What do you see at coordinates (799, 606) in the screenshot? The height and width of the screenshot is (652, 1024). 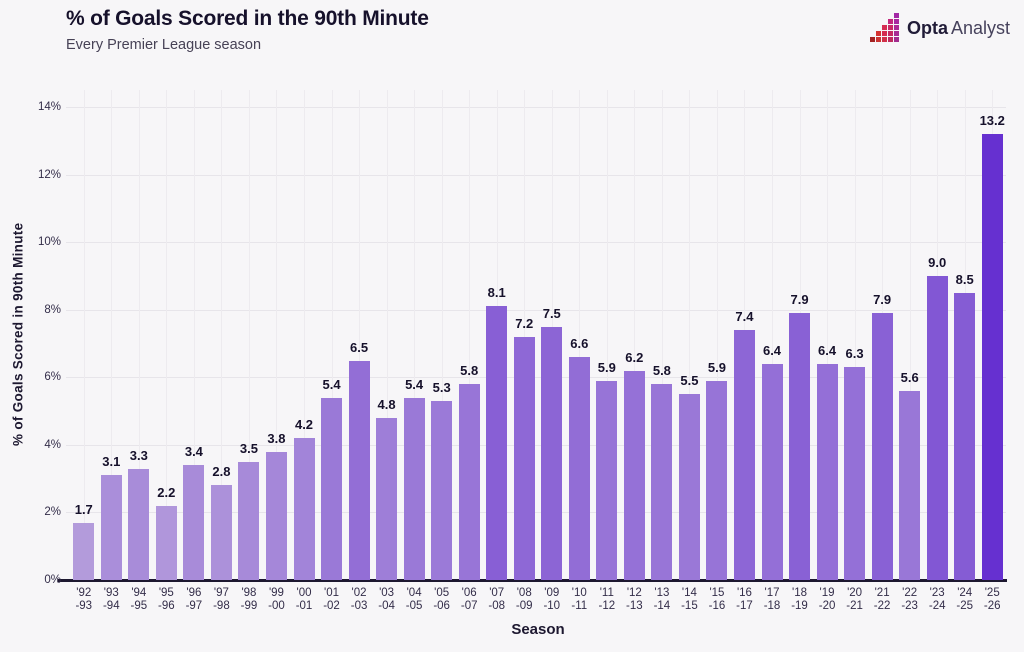 I see `x-tick-line2: -19` at bounding box center [799, 606].